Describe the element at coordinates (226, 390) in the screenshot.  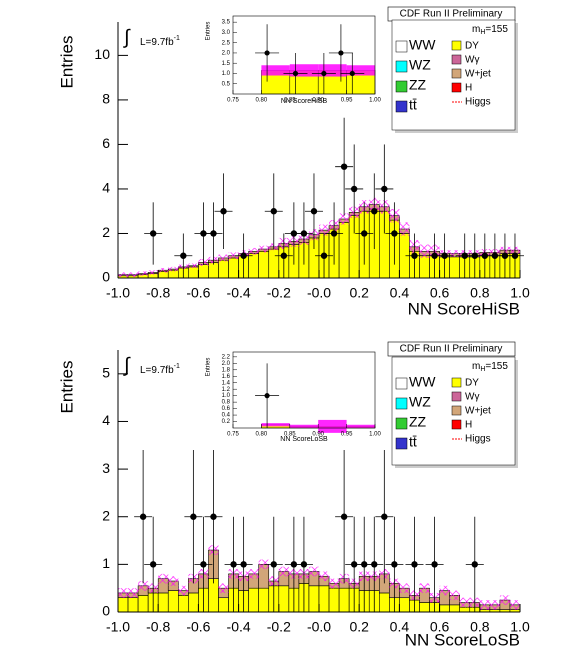
I see `inset-y-tick-label: 1.2` at that location.